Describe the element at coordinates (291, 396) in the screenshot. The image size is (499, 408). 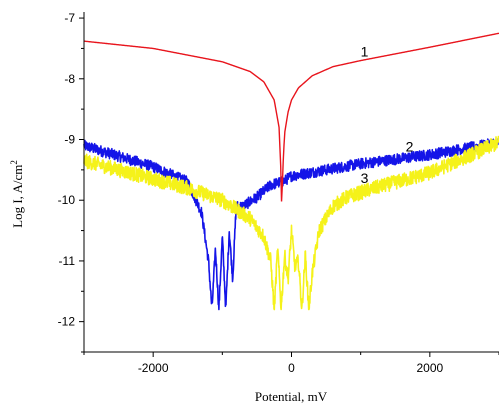
I see `x-axis-title: Potential, mV` at that location.